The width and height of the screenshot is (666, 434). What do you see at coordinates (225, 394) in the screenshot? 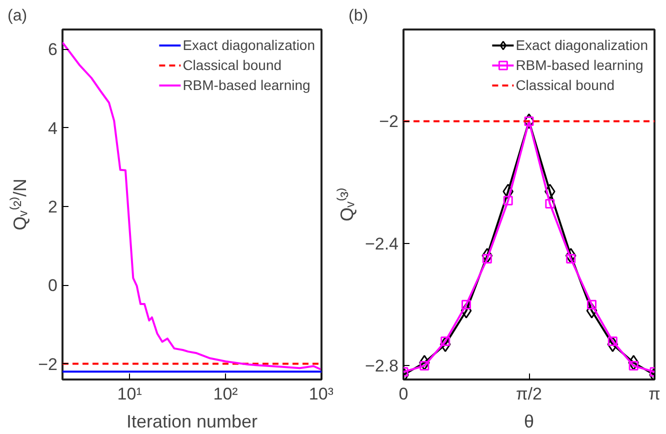
I see `x-tick-label: 10²` at bounding box center [225, 394].